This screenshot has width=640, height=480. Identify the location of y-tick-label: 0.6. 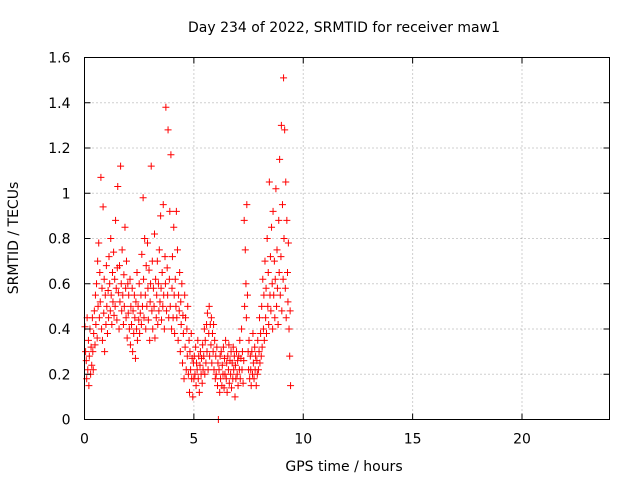
(59, 285).